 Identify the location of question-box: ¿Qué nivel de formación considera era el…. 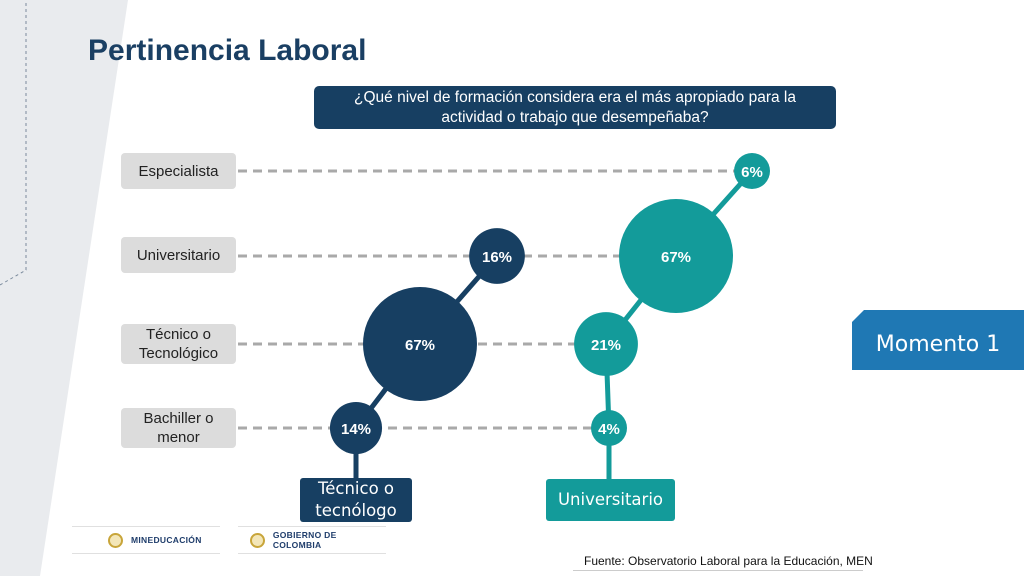
(575, 107).